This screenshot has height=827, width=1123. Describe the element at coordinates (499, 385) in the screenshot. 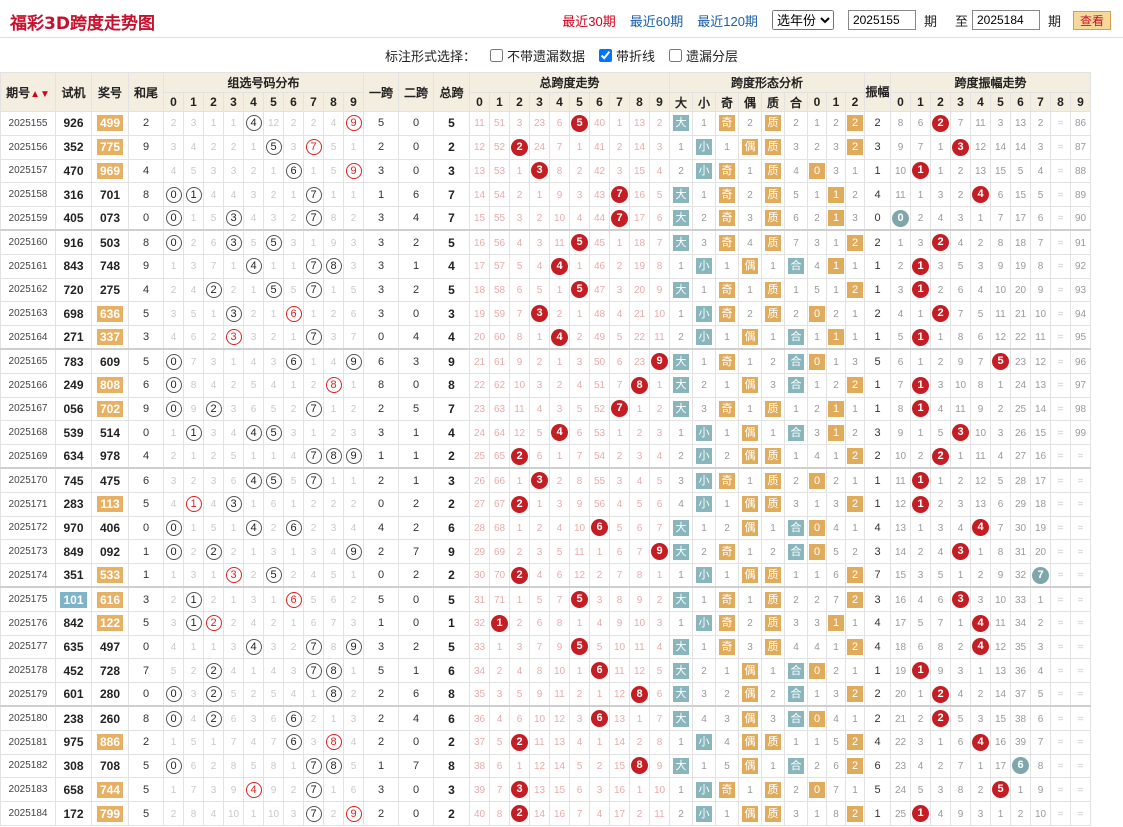

I see `span-trend-cell: 62` at that location.